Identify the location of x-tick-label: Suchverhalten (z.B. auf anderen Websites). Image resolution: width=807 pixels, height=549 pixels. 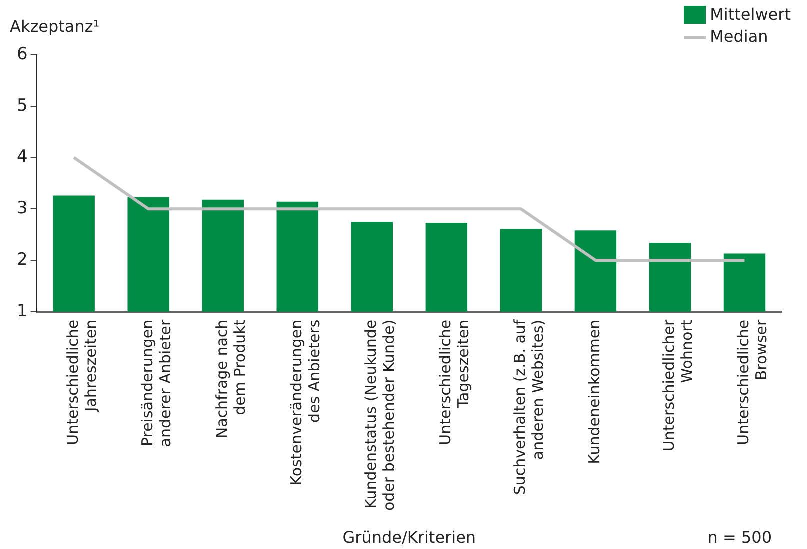
(529, 407).